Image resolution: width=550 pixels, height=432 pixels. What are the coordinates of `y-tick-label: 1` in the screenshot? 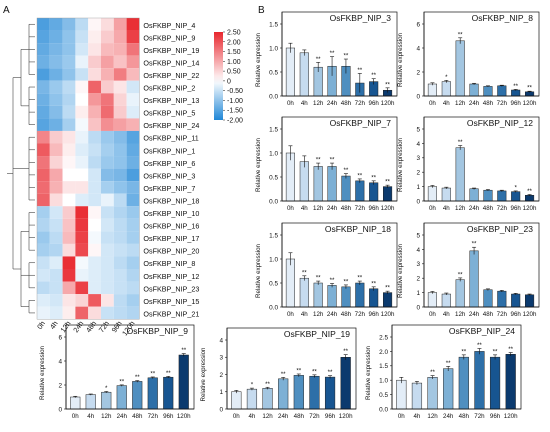 It's located at (221, 392).